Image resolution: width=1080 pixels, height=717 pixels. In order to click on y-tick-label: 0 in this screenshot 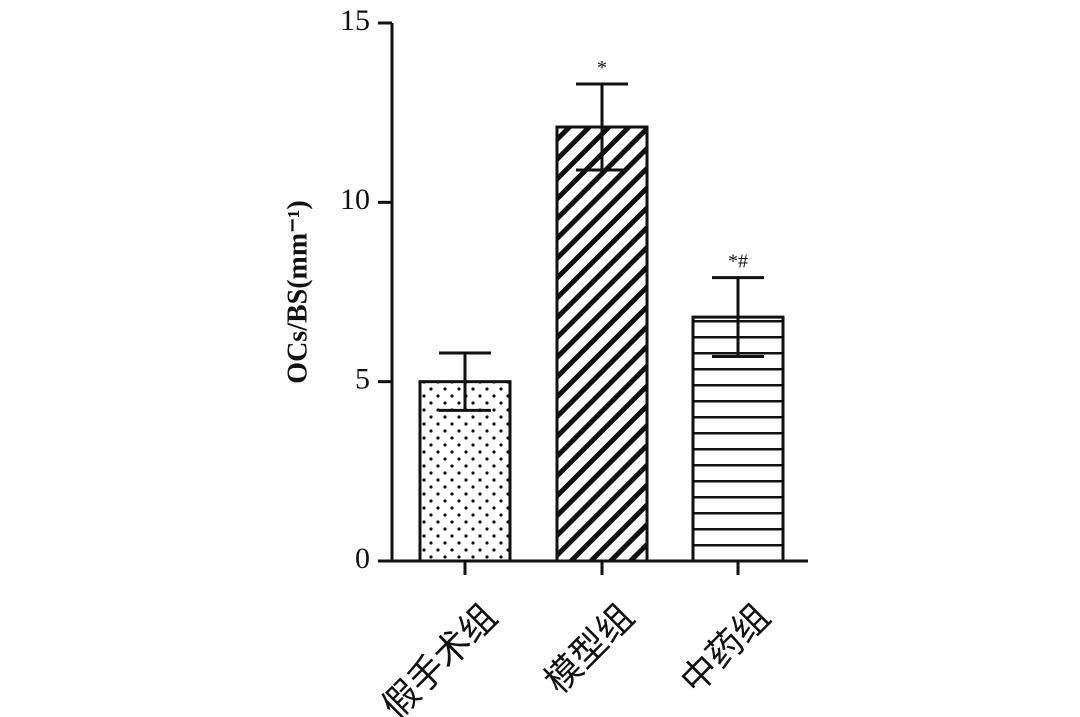, I will do `click(362, 558)`.